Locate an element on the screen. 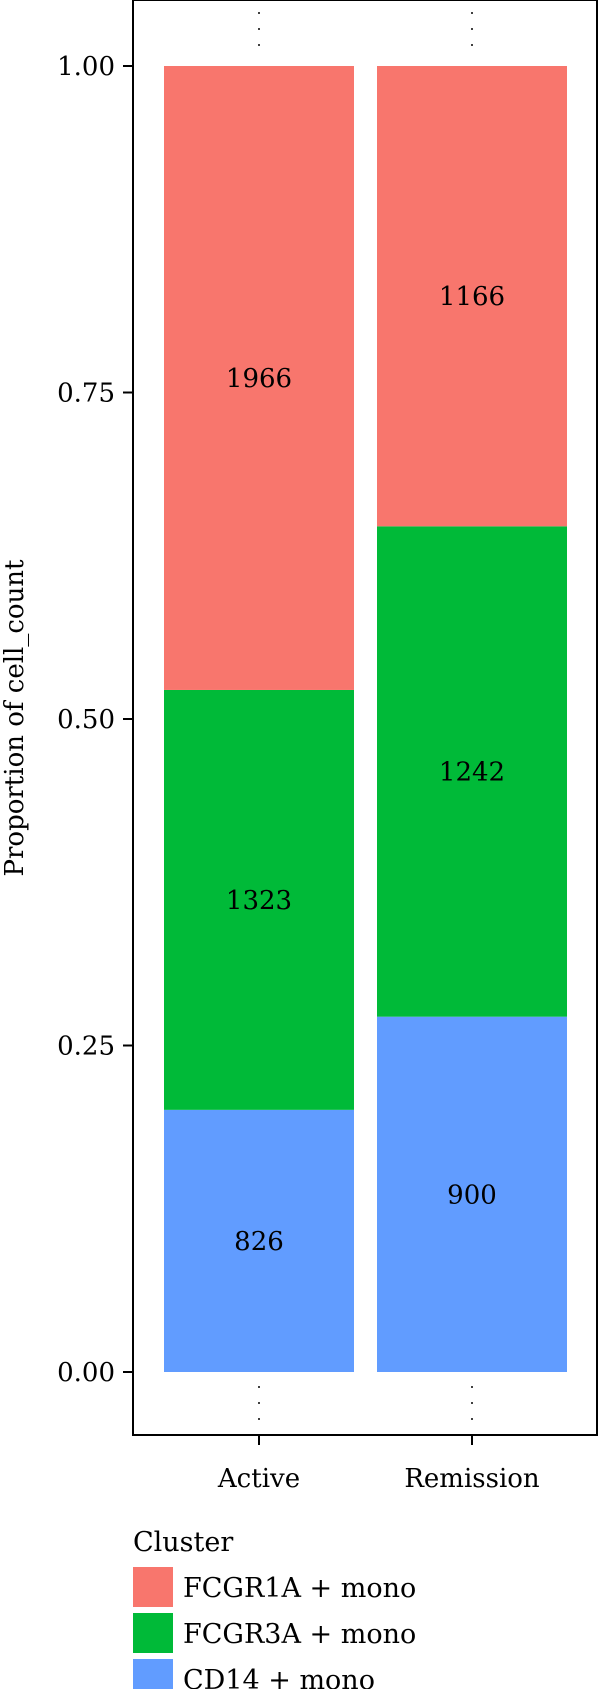 This screenshot has width=600, height=1689. y-tick-label: 0.25 is located at coordinates (86, 1047).